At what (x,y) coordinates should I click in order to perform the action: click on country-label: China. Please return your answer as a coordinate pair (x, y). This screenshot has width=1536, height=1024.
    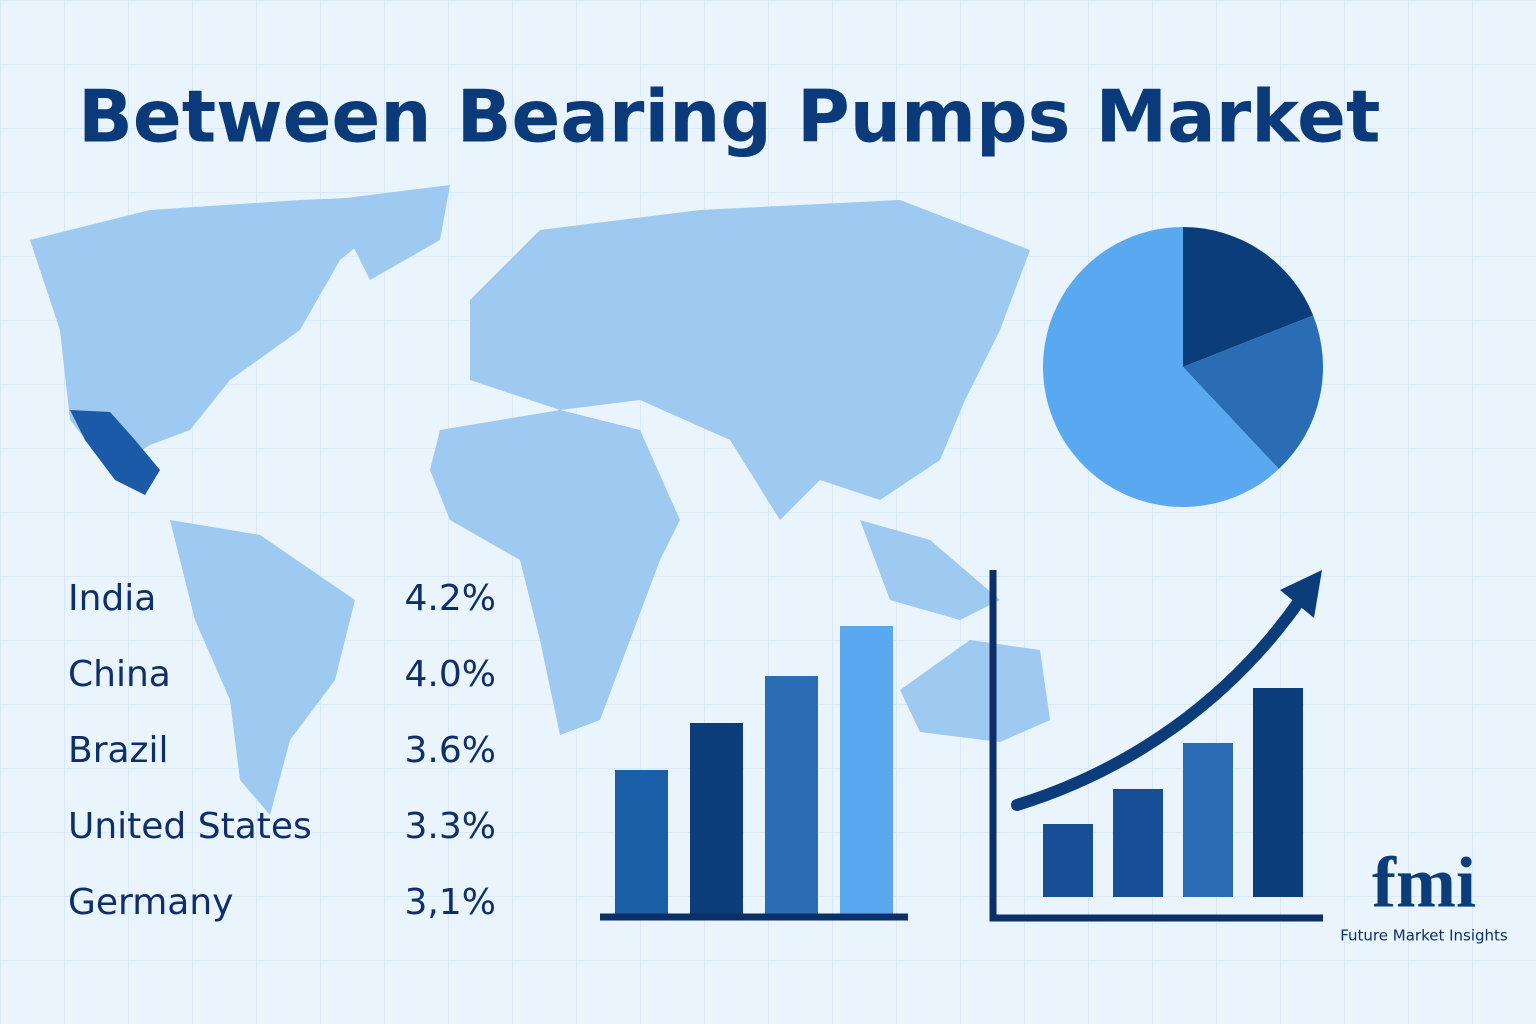
    Looking at the image, I should click on (119, 674).